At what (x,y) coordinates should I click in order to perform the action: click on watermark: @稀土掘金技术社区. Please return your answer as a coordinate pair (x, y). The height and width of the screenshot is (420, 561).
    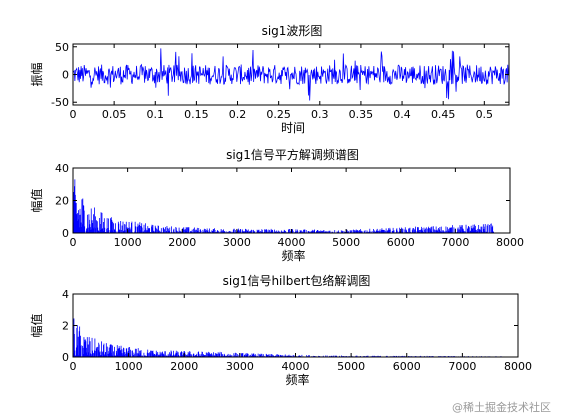
    Looking at the image, I should click on (501, 407).